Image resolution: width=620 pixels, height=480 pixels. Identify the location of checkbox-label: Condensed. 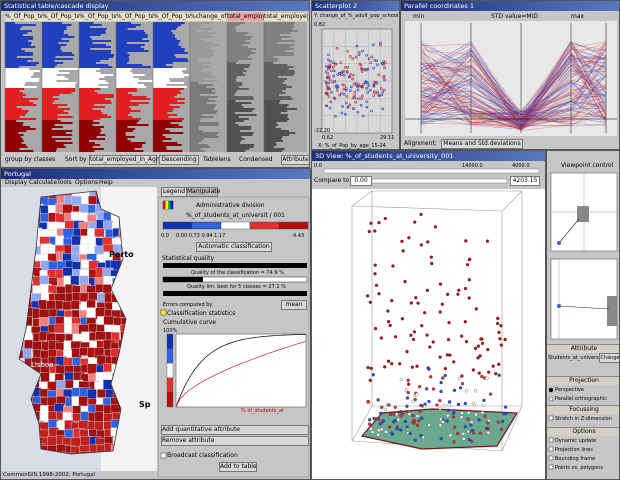
(256, 159).